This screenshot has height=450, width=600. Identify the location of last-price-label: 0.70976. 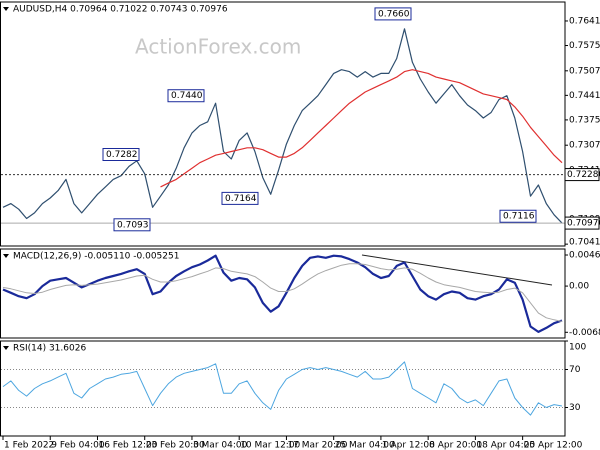
(583, 224).